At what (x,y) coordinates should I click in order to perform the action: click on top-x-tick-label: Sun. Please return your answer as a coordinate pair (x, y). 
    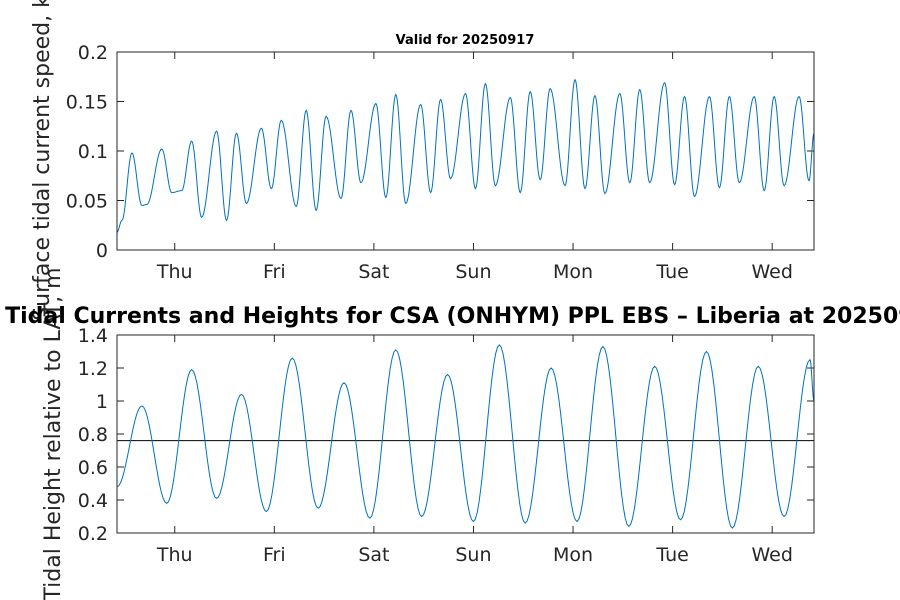
    Looking at the image, I should click on (473, 272).